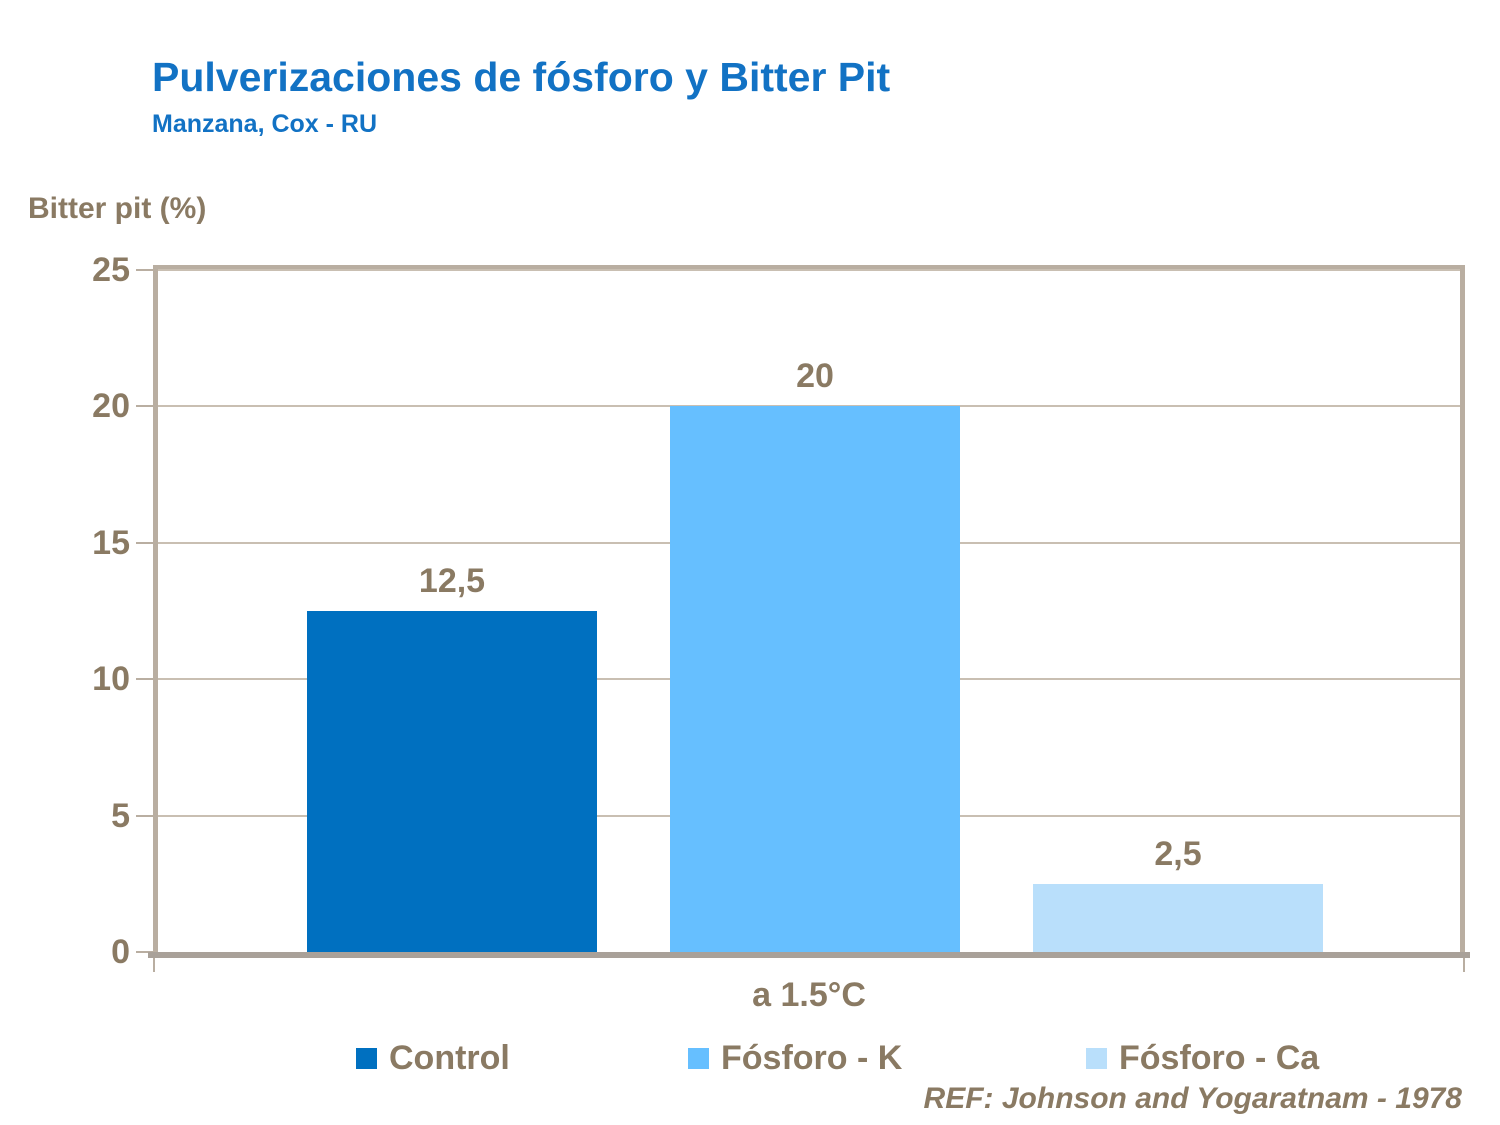 The width and height of the screenshot is (1500, 1125). Describe the element at coordinates (815, 376) in the screenshot. I see `bar-value-label-1: 20` at that location.